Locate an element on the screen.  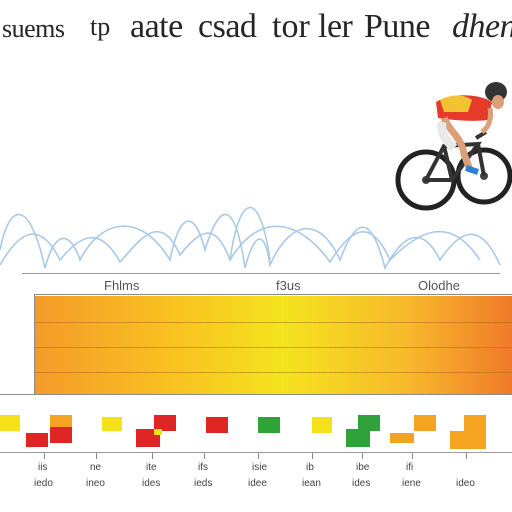
axis-tick-label: ne is located at coordinates (96, 467).